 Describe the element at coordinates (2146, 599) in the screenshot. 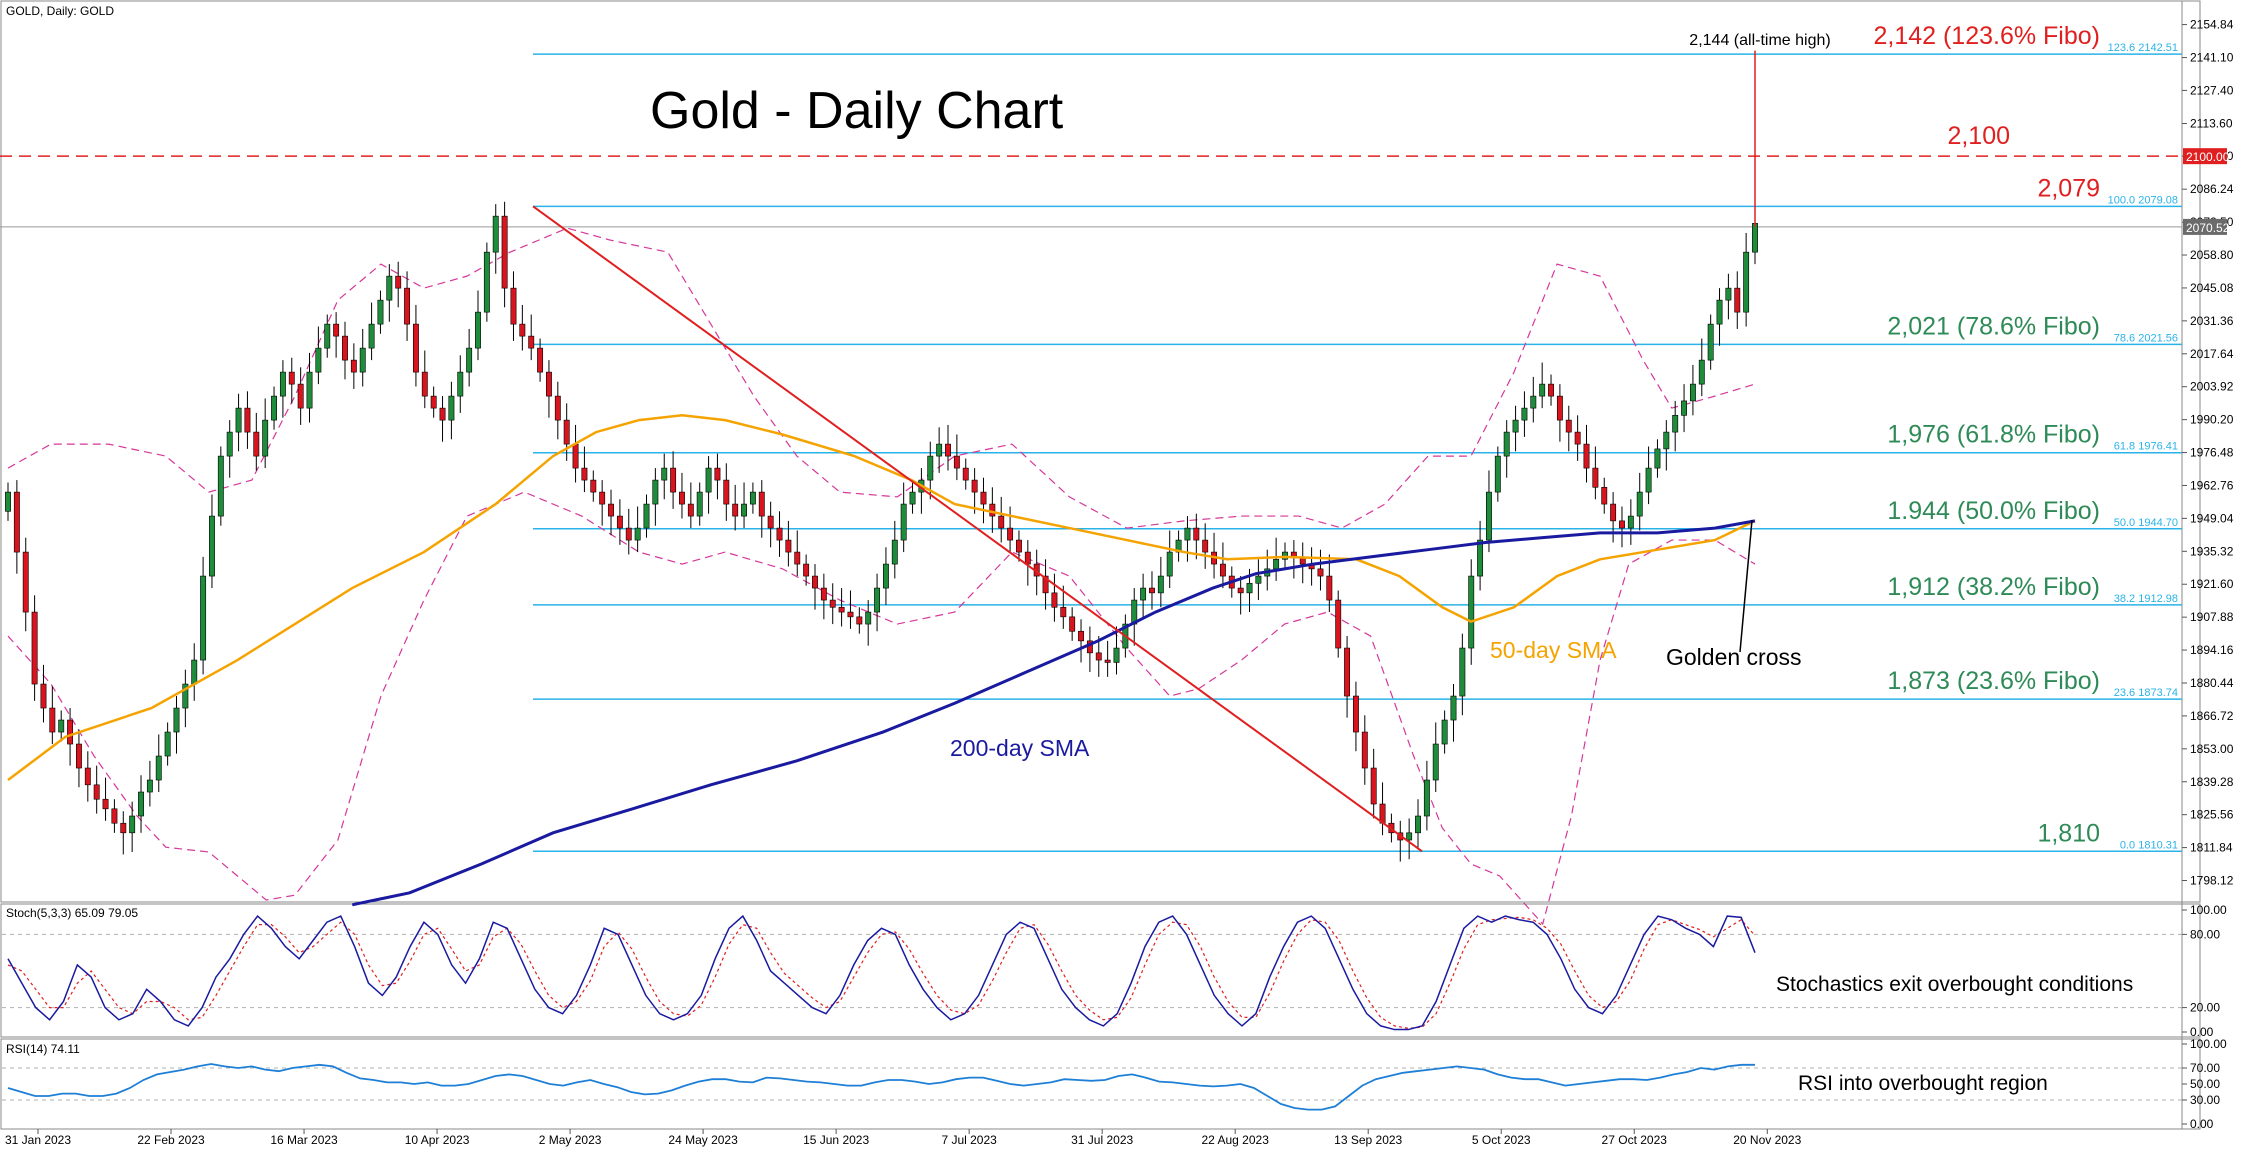

I see `fib-axis-label: 38.2 1912.98` at that location.